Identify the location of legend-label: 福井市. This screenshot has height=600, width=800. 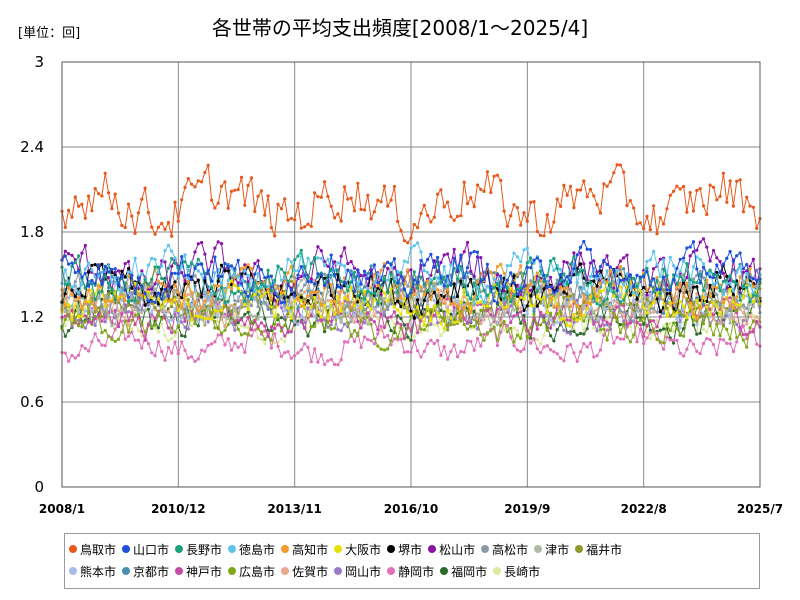
(604, 549).